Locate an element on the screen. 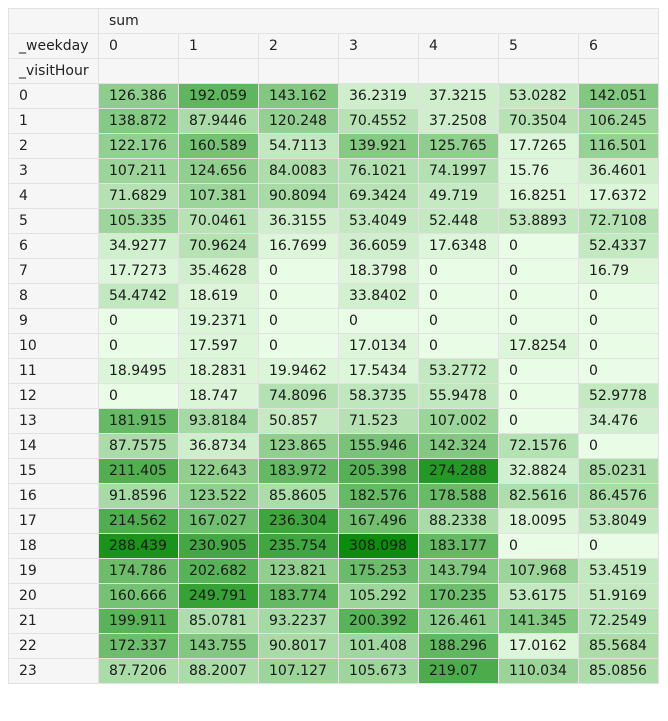 Image resolution: width=668 pixels, height=721 pixels. value-cell: 49.719 is located at coordinates (458, 196).